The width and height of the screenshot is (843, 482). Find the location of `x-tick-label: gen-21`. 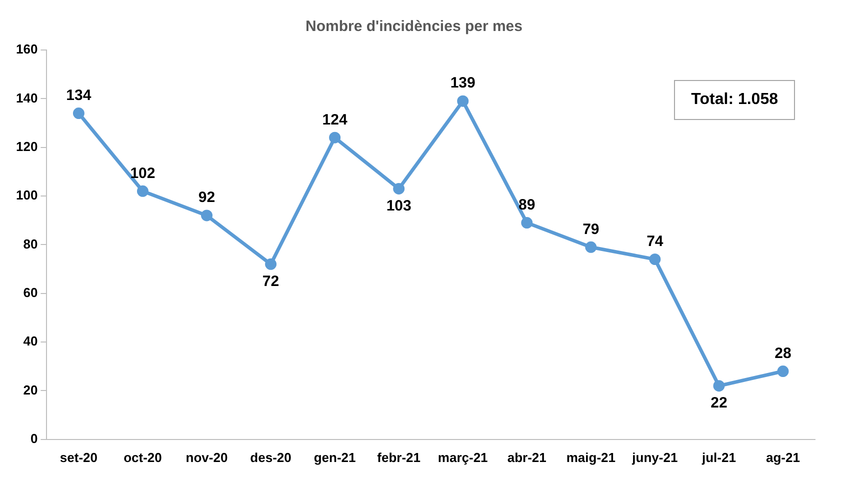

x-tick-label: gen-21 is located at coordinates (335, 457).